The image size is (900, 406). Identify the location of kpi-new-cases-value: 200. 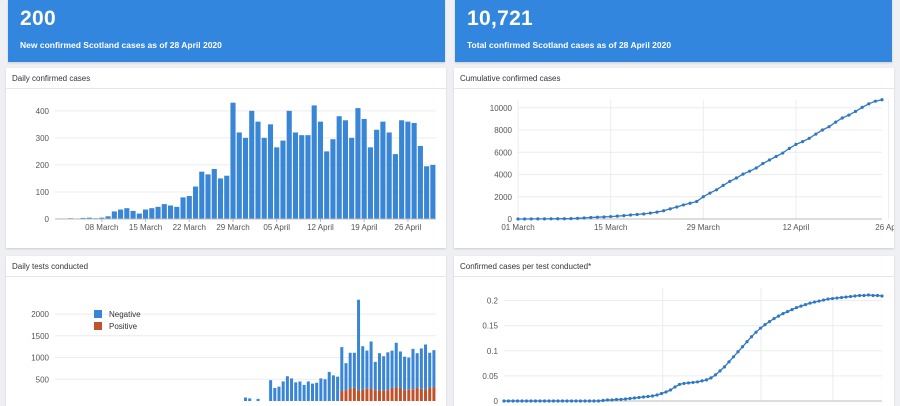
(38, 18).